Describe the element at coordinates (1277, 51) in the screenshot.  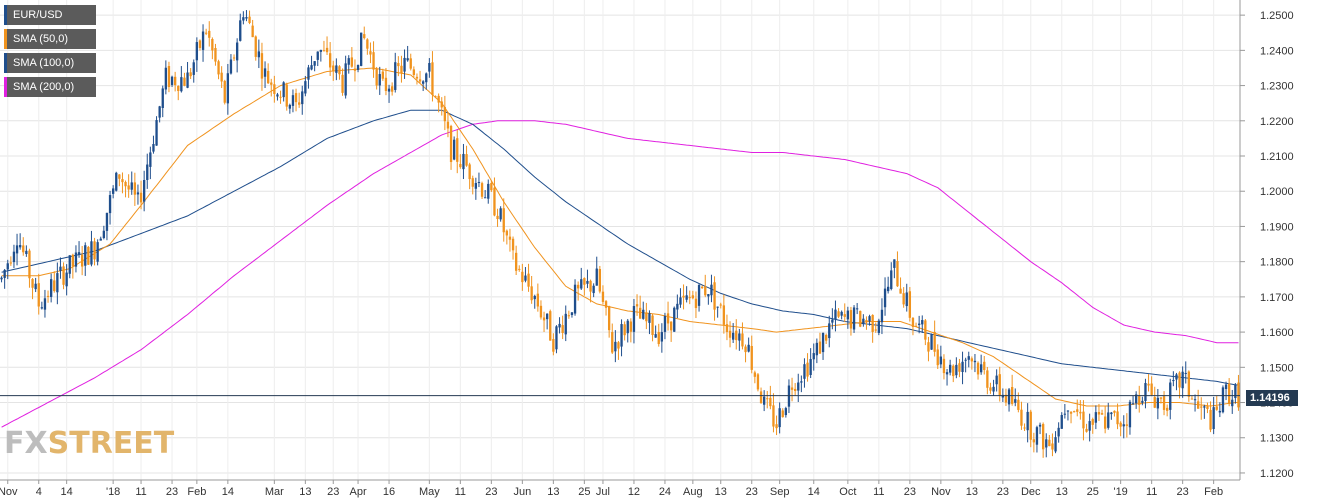
I see `y-tick-label: 1.2400` at that location.